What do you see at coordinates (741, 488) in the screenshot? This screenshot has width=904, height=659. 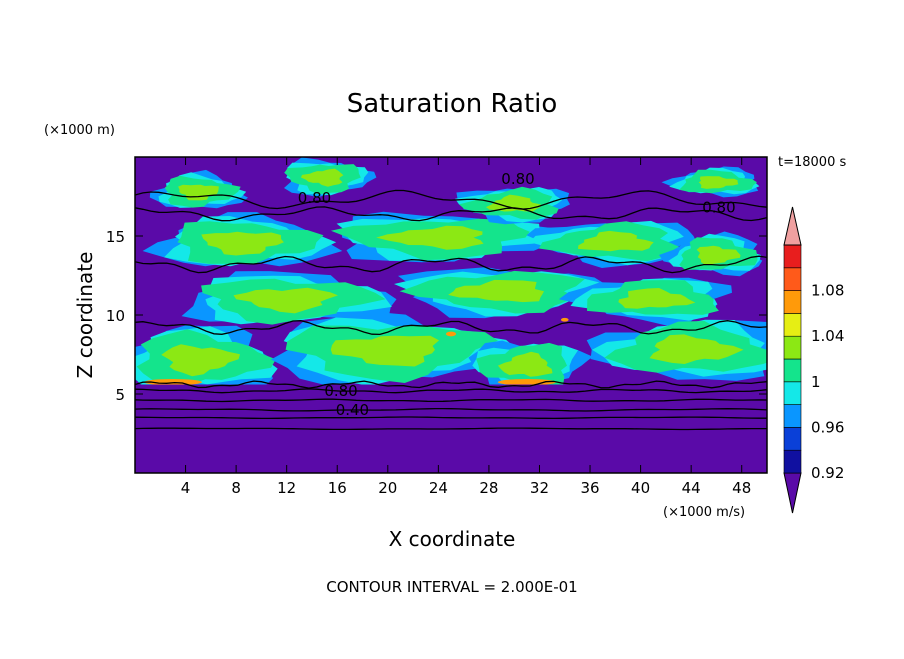 I see `x-tick-label: 48` at bounding box center [741, 488].